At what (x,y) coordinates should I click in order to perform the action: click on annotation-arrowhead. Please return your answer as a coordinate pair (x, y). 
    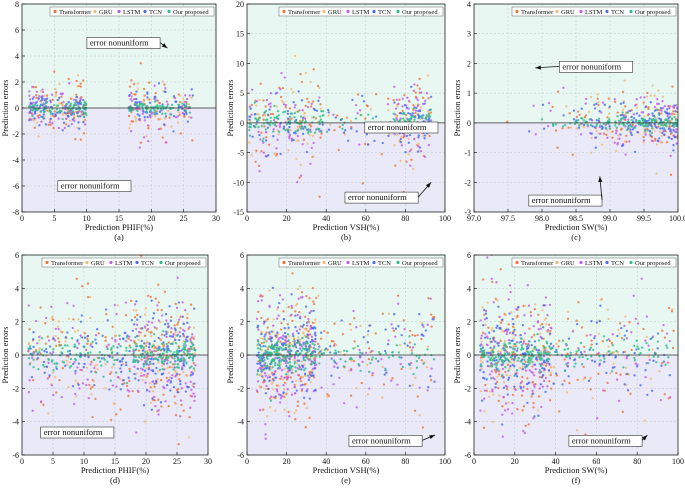
    Looking at the image, I should click on (428, 185).